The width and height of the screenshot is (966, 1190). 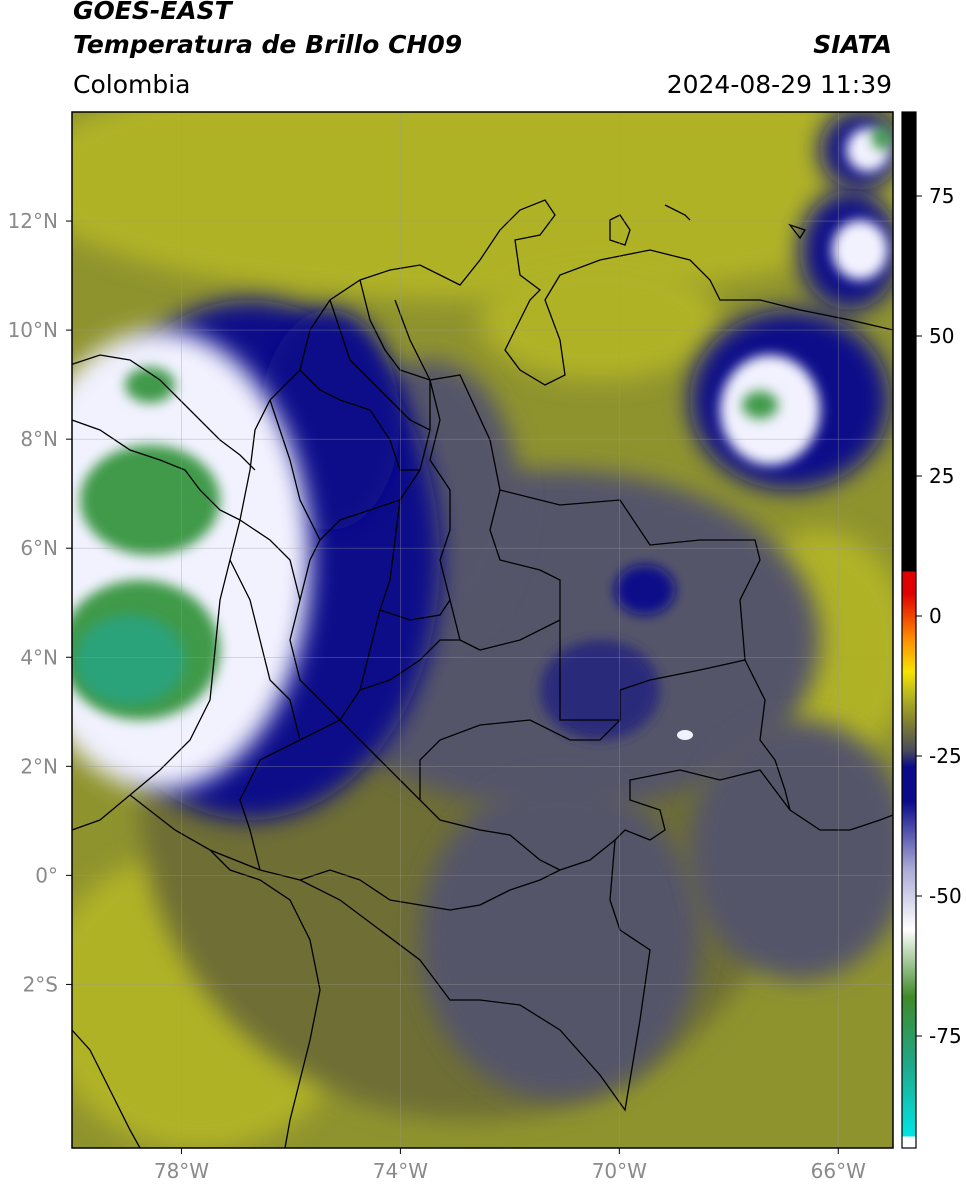 I want to click on region-label: Colombia, so click(x=132, y=84).